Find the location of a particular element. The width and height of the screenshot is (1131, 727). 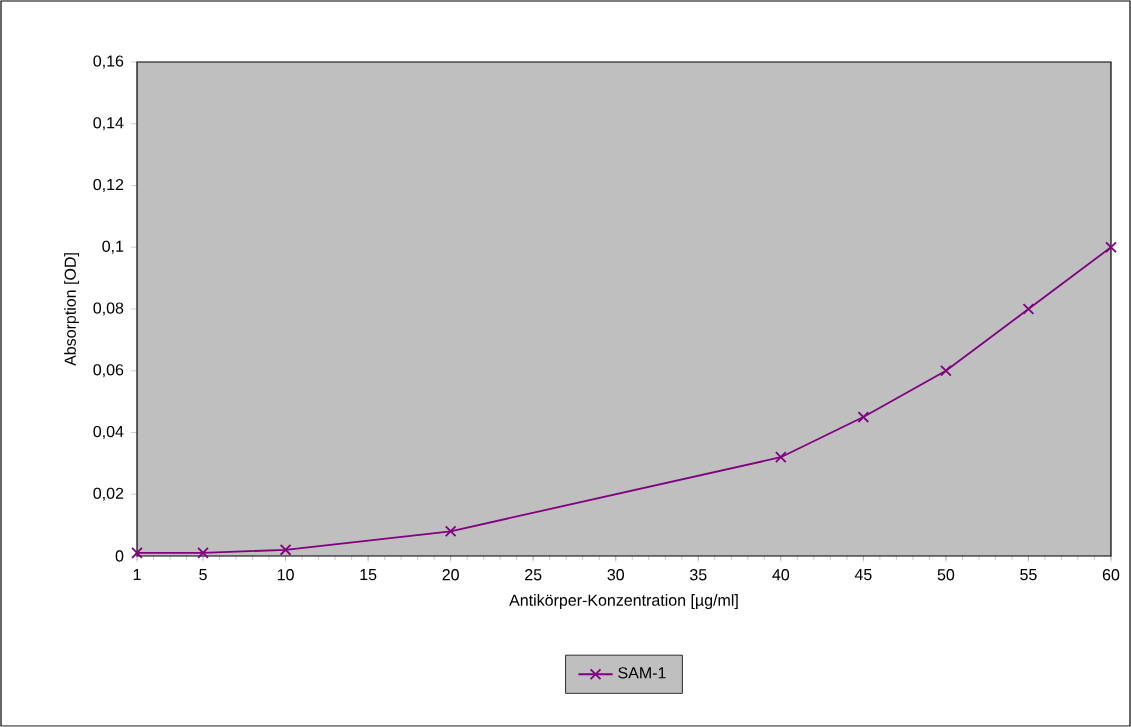

x-tick-label: 40 is located at coordinates (781, 575).